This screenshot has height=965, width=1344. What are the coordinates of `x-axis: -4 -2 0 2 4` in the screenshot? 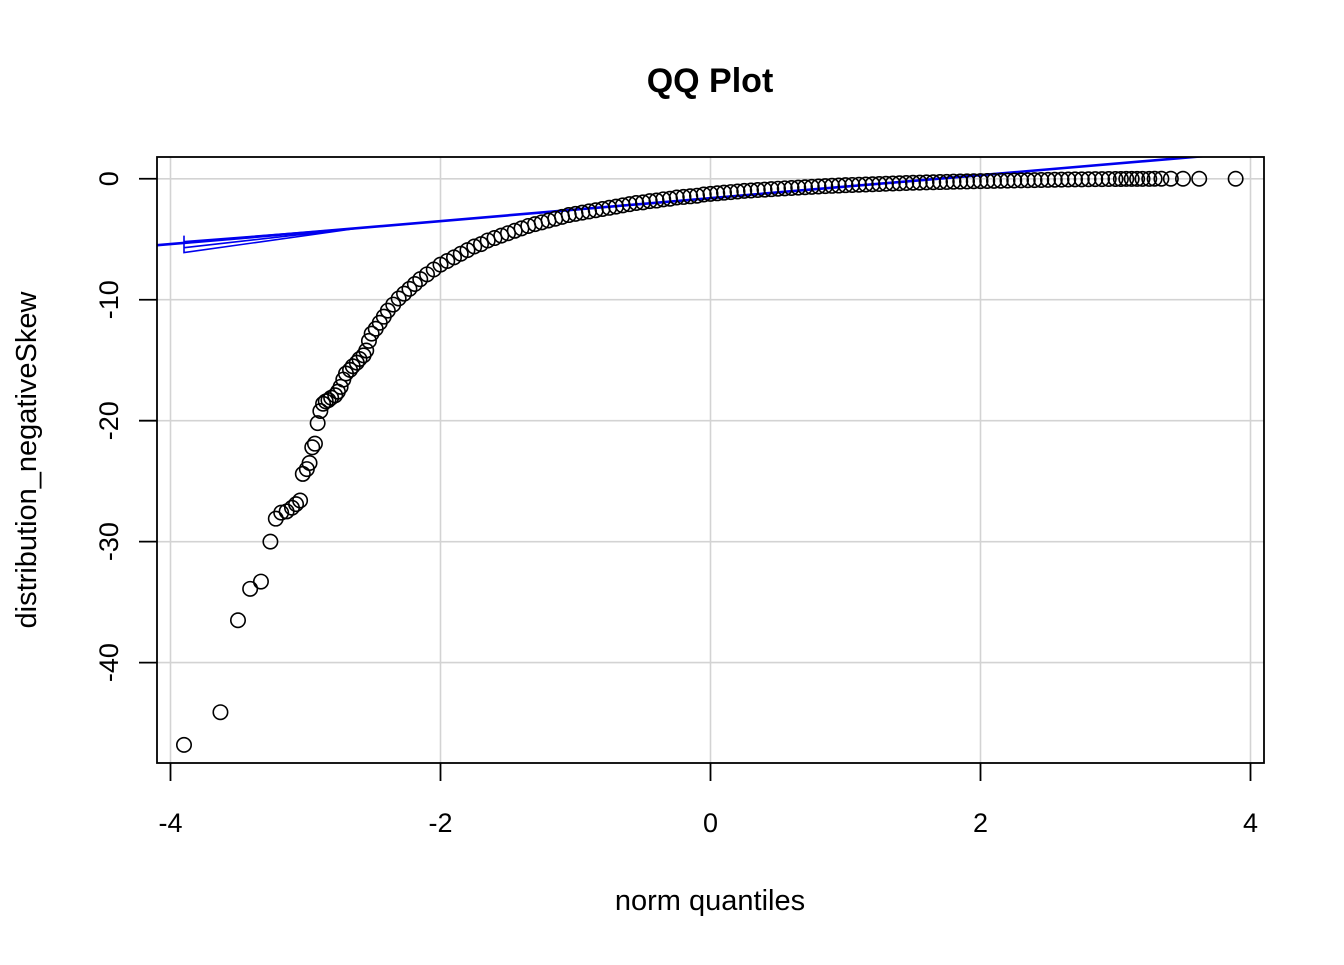 It's located at (708, 800).